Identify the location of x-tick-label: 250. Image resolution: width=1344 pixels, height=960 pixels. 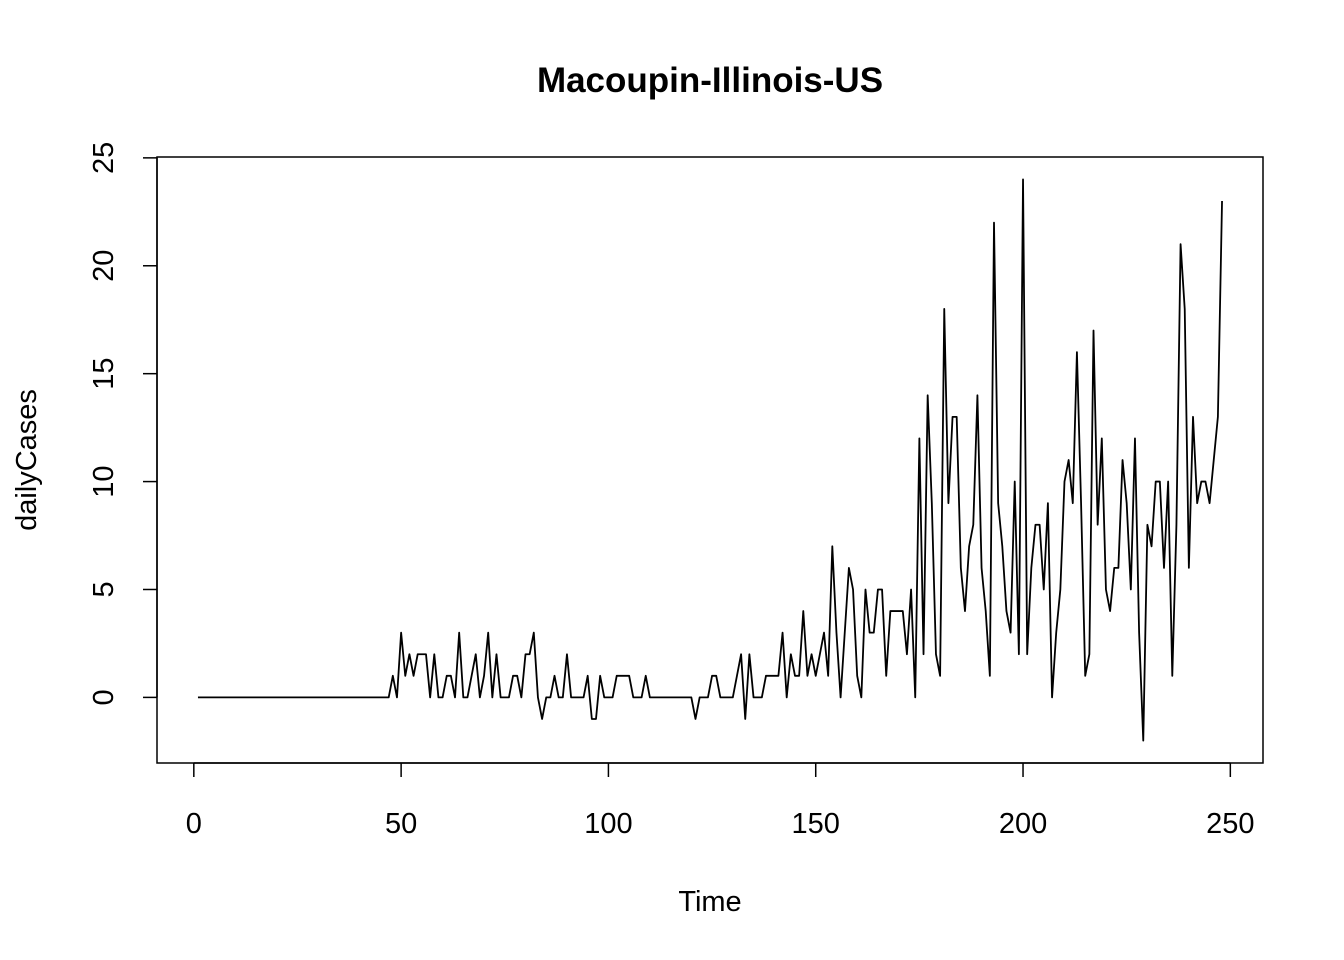
(1230, 824).